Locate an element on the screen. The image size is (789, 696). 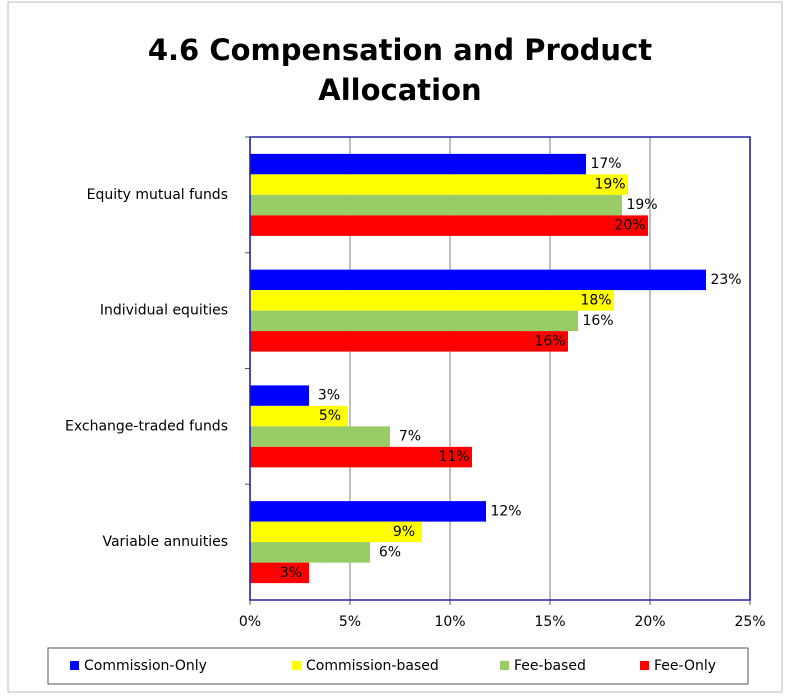
data-label: 6% is located at coordinates (390, 552).